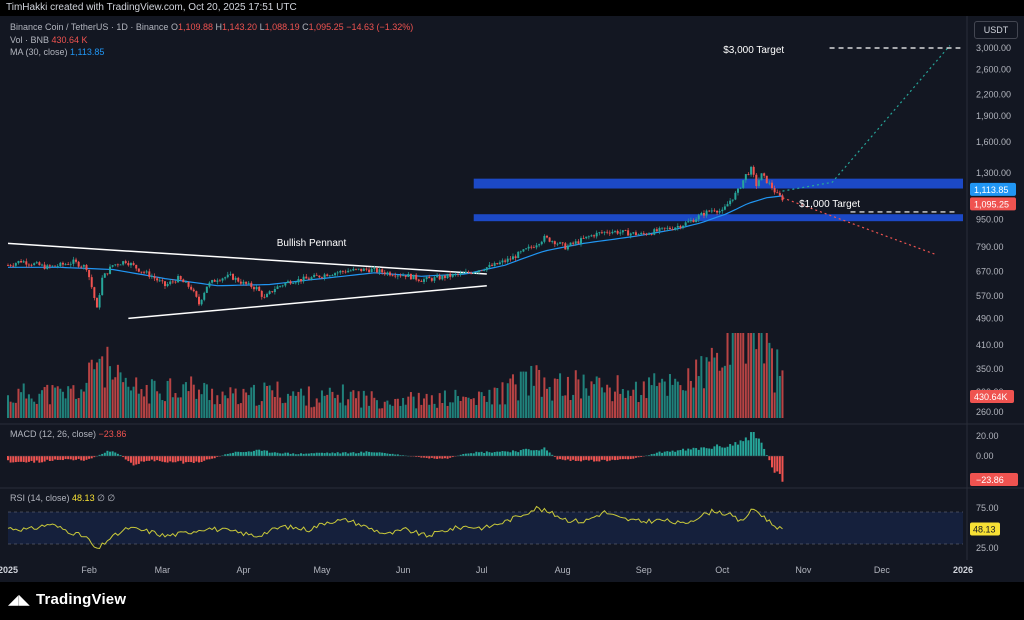  Describe the element at coordinates (718, 218) in the screenshot. I see `support-resistance-zone` at that location.